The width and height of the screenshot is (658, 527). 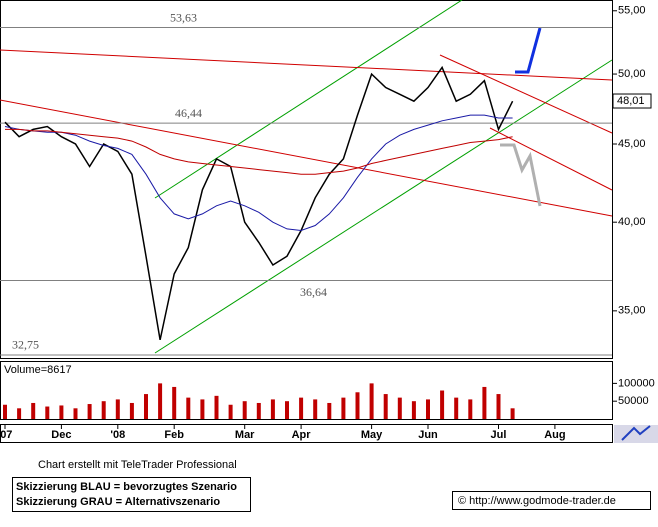 What do you see at coordinates (25, 345) in the screenshot?
I see `level-label: 32,75` at bounding box center [25, 345].